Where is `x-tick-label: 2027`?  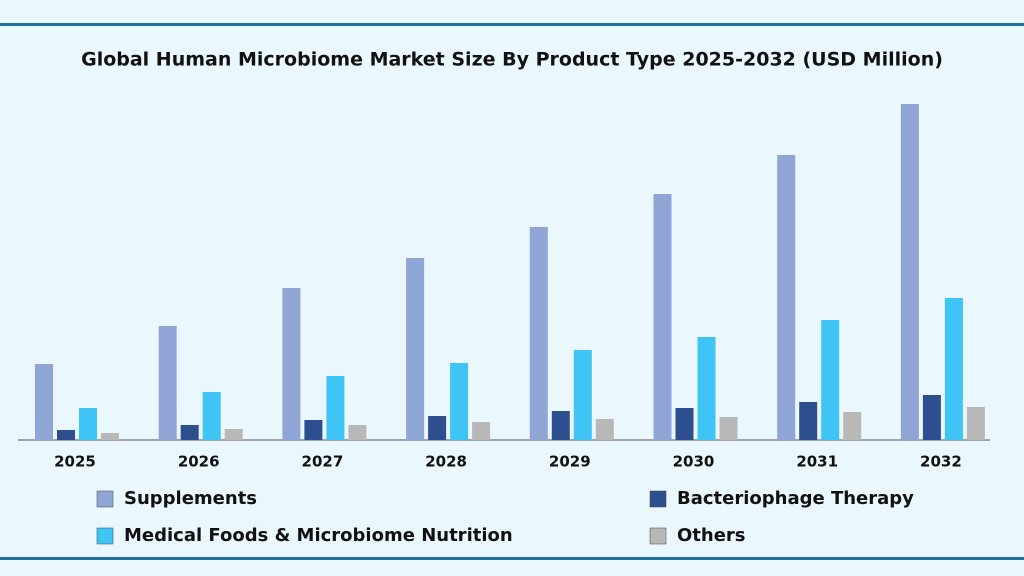 x-tick-label: 2027 is located at coordinates (323, 462).